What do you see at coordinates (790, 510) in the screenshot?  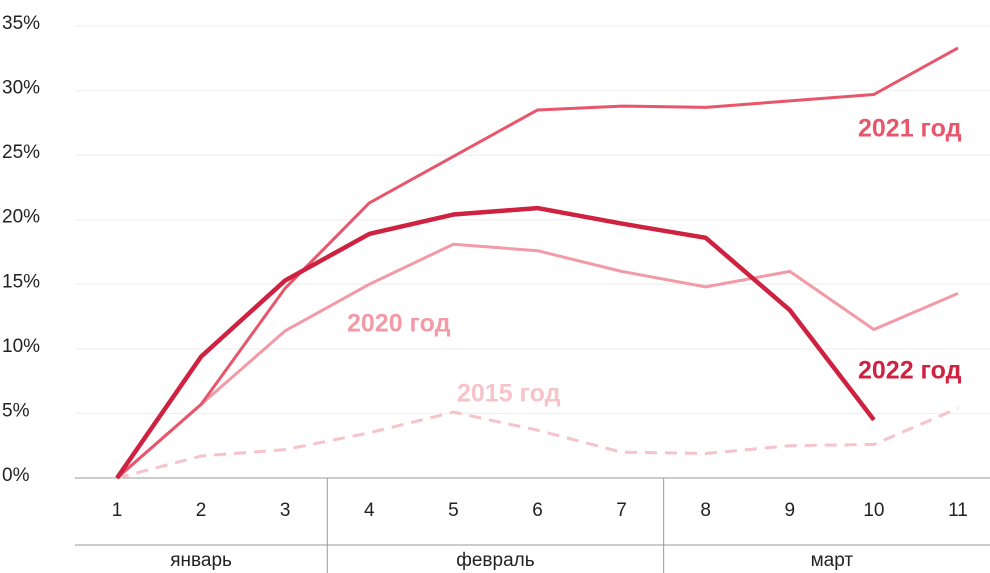 I see `x-tick-label: 9` at bounding box center [790, 510].